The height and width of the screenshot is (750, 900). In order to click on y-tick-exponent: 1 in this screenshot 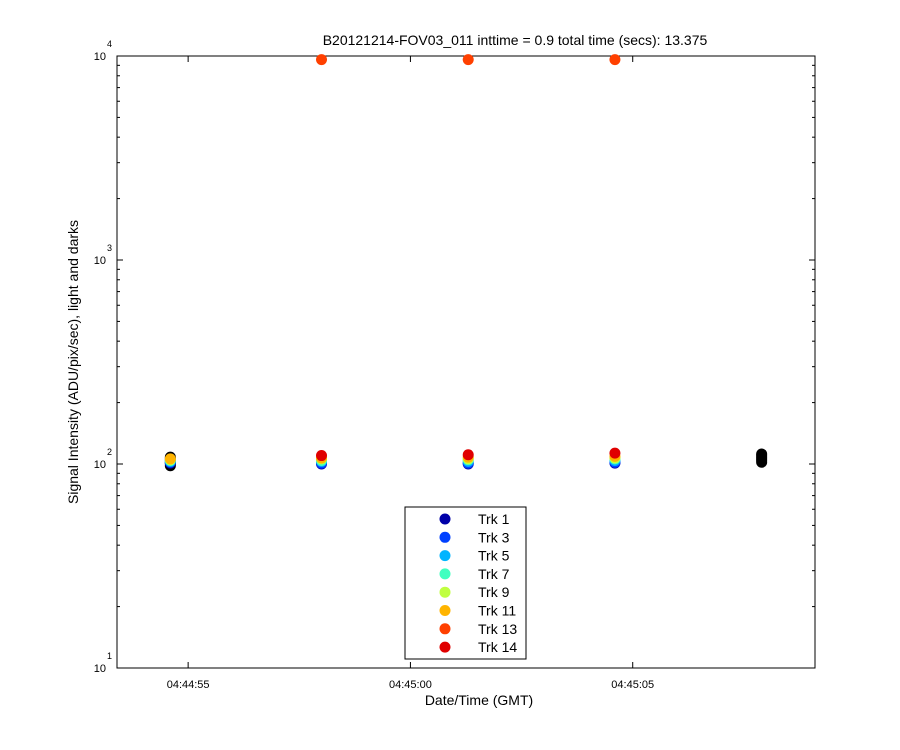, I will do `click(109, 656)`.